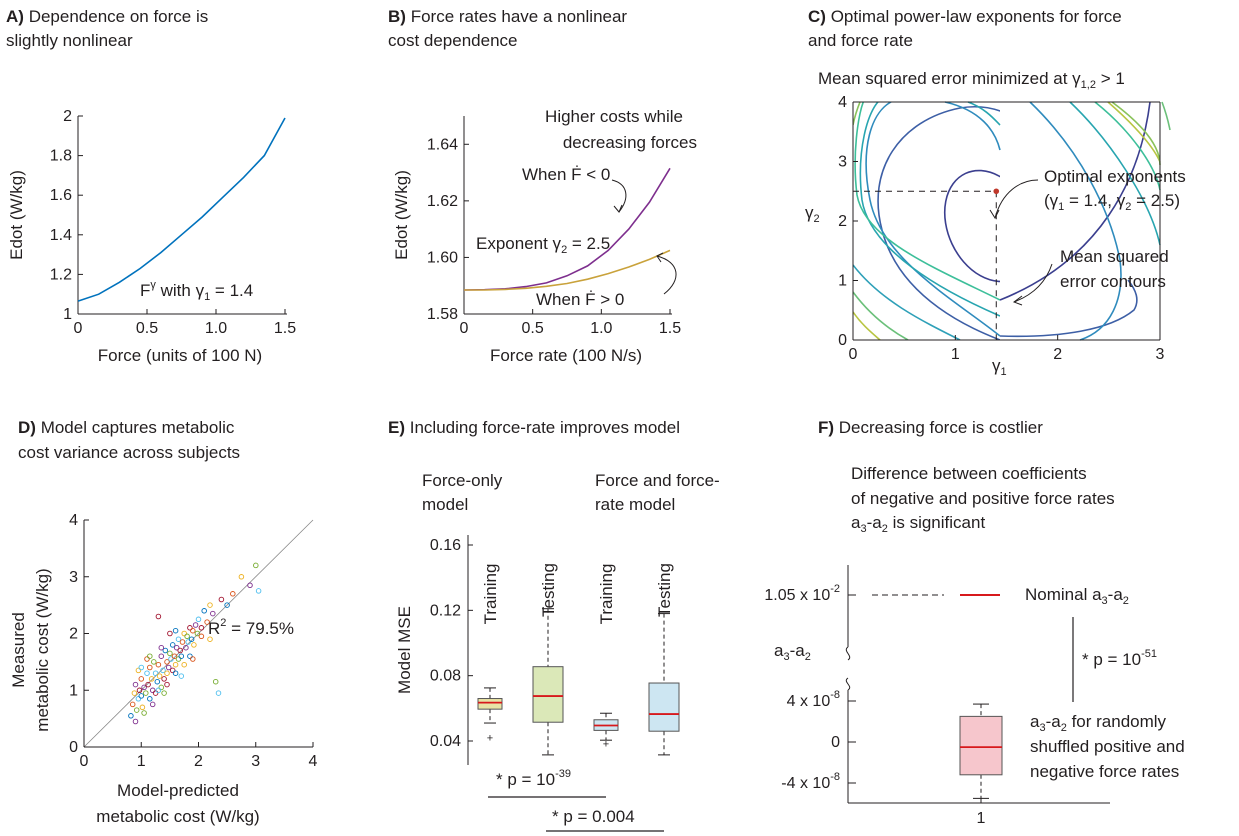 This screenshot has width=1239, height=836. I want to click on panel-f-sig: * p = 10-51, so click(1119, 658).